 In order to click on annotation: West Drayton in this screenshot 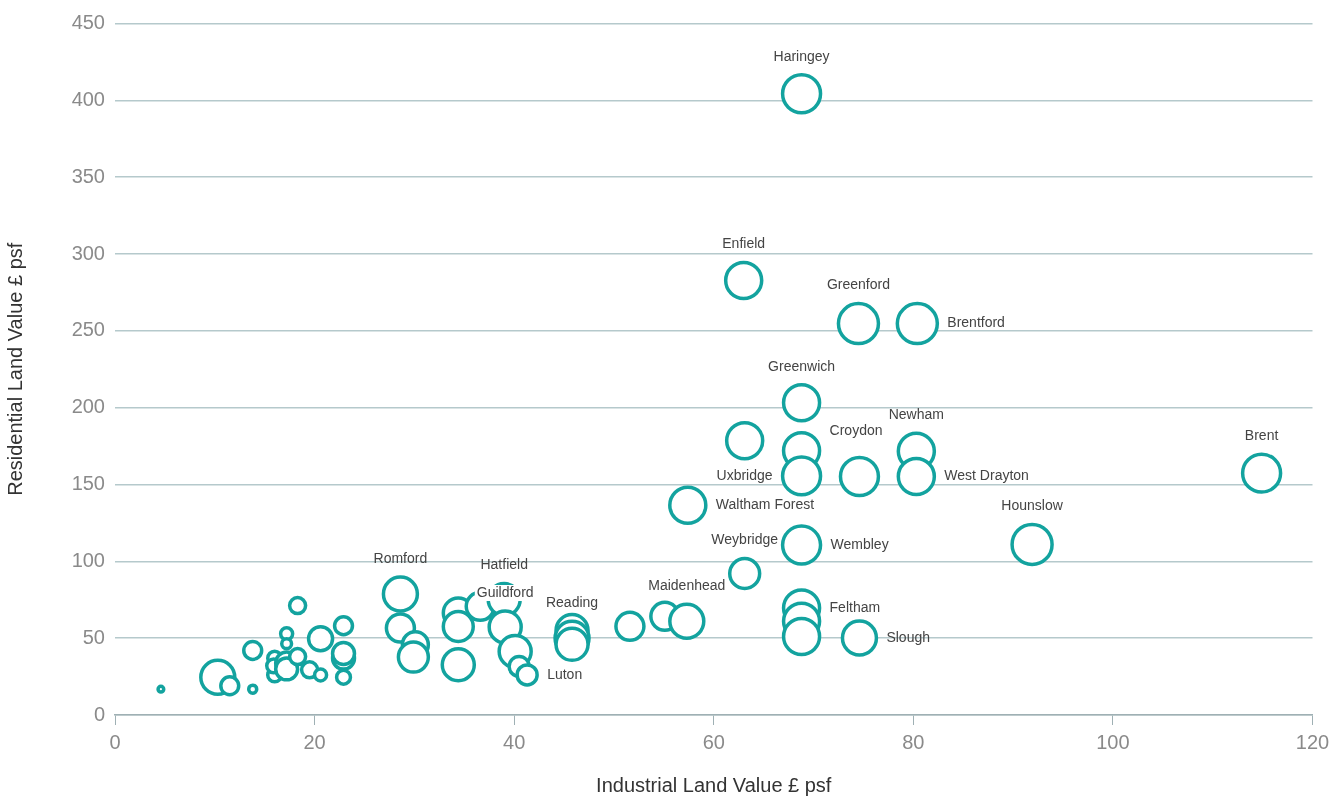, I will do `click(986, 475)`.